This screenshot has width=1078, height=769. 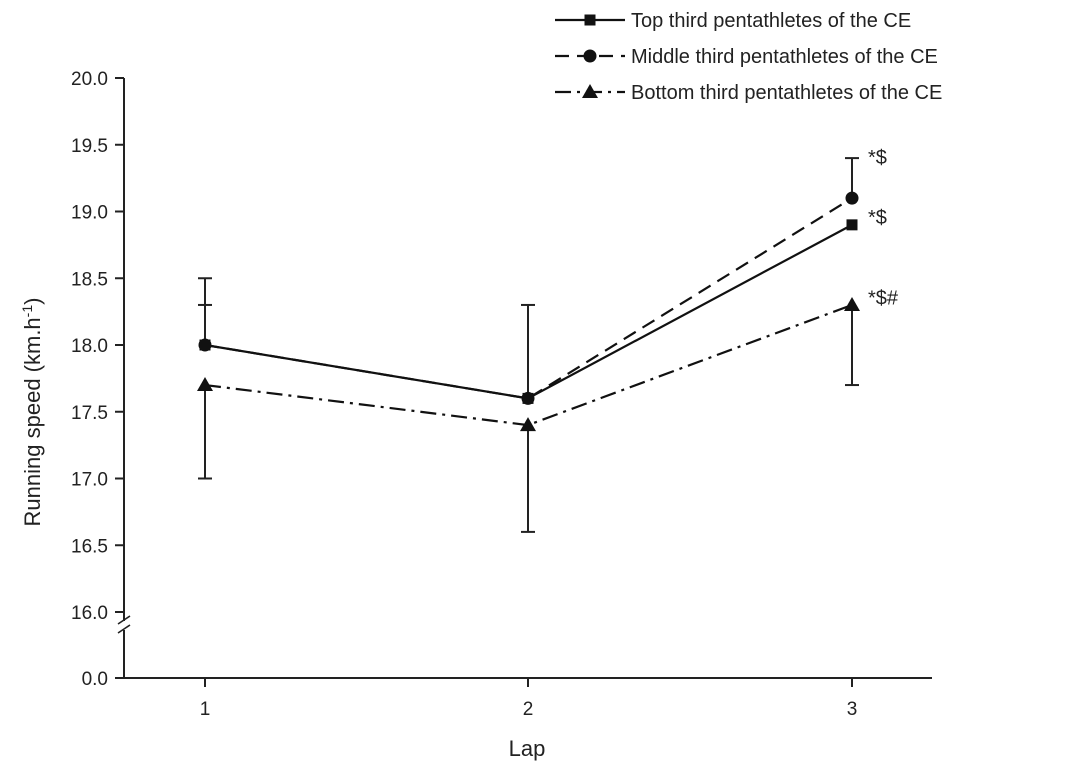 I want to click on y-tick-label: 16.5, so click(x=89, y=546).